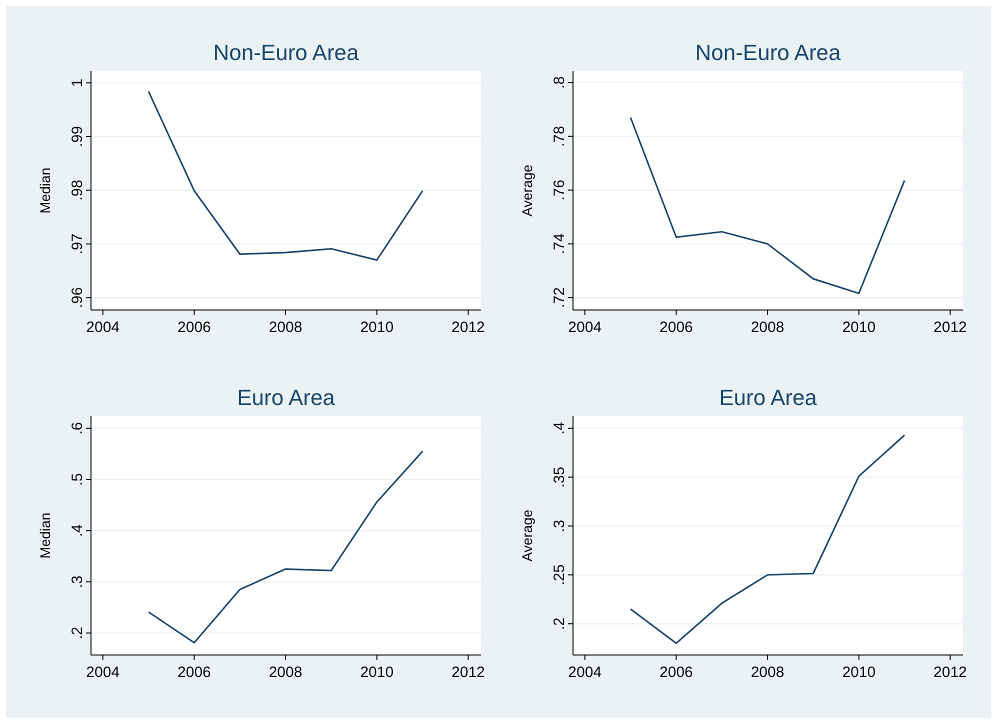 The height and width of the screenshot is (724, 997). Describe the element at coordinates (559, 297) in the screenshot. I see `y-tick-label: .72` at that location.